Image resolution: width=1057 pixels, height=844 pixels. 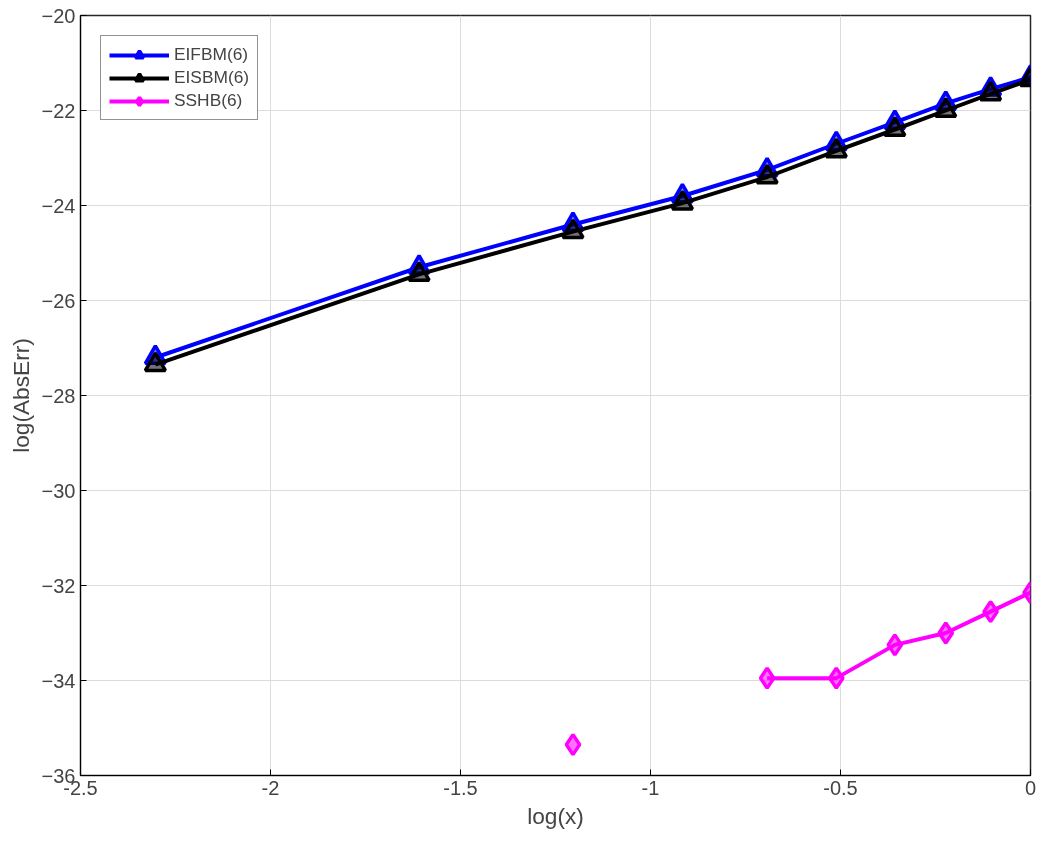 I want to click on y-tick-label: −34, so click(x=58, y=680).